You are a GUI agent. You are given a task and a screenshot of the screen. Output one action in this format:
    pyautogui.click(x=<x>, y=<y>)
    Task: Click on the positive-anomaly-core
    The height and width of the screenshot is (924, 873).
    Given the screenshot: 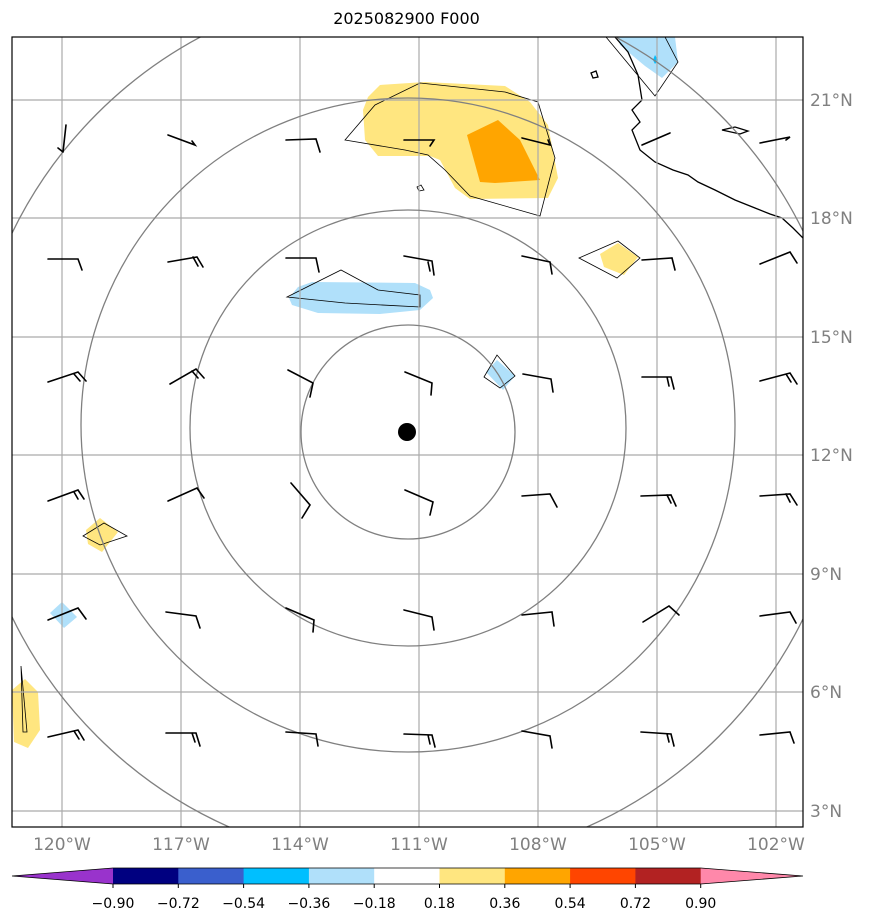 What is the action you would take?
    pyautogui.click(x=503, y=151)
    